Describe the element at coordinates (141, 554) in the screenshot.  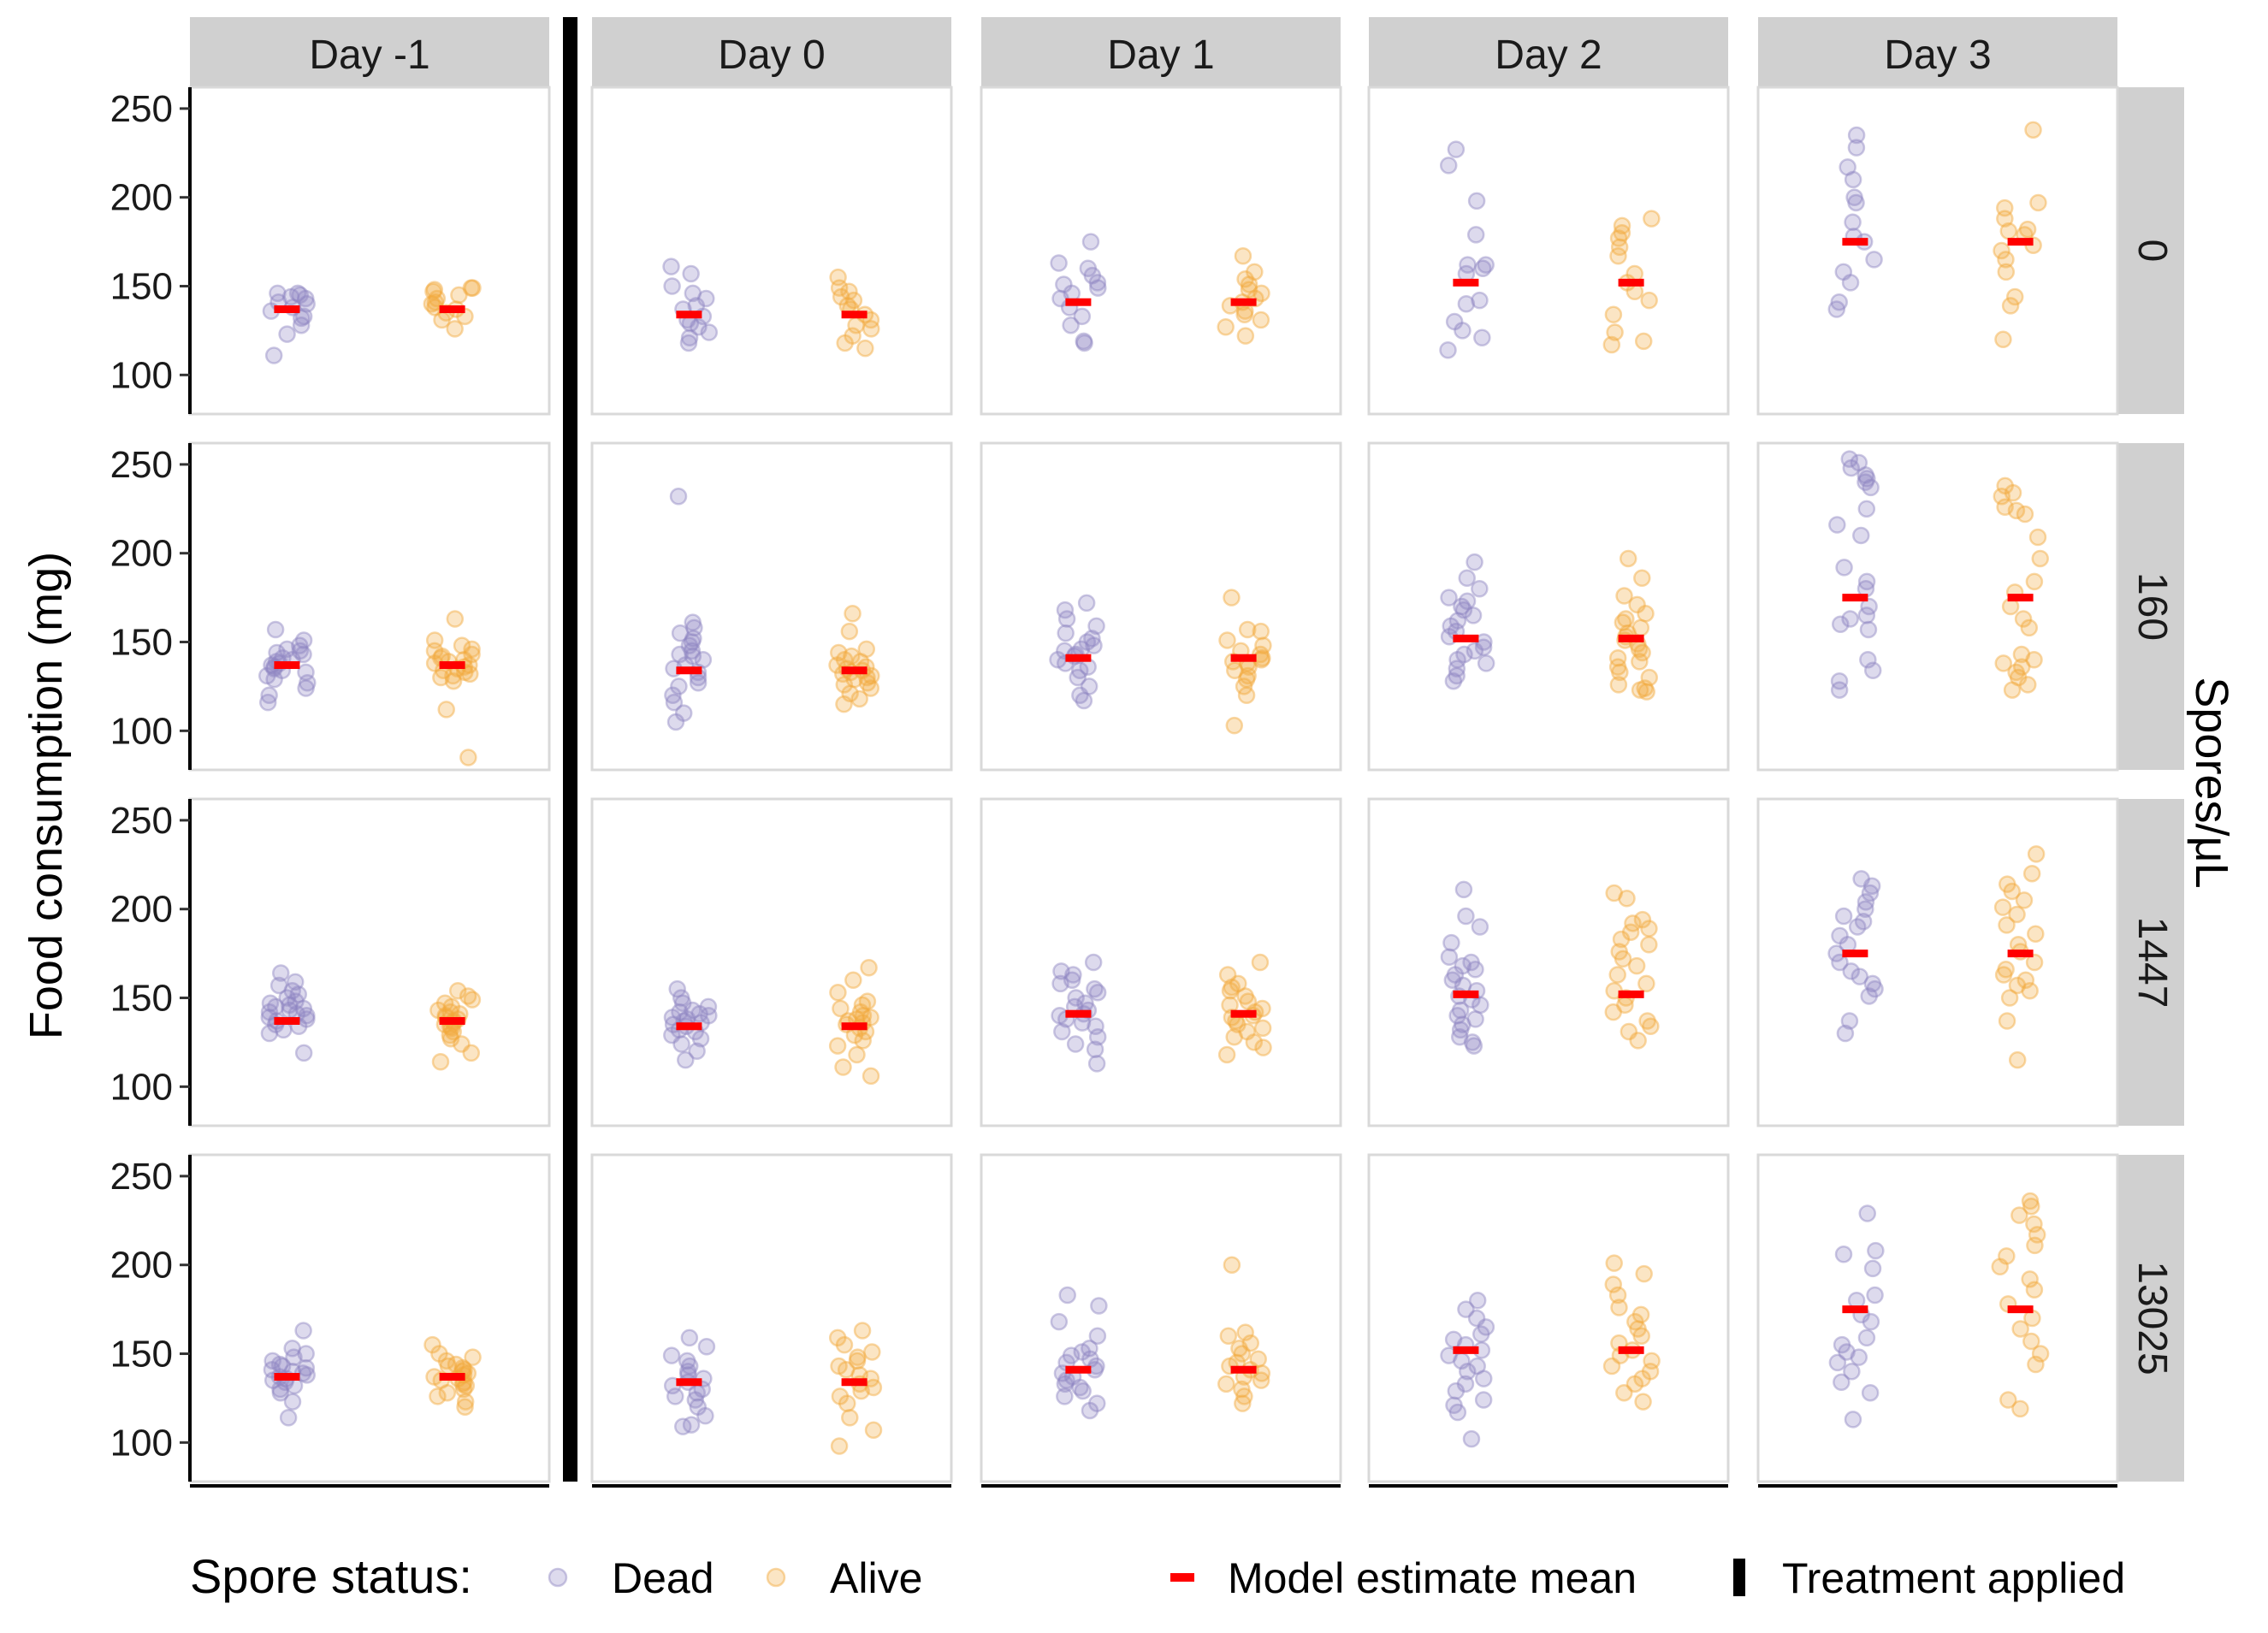
I see `y-tick-label: 200` at that location.